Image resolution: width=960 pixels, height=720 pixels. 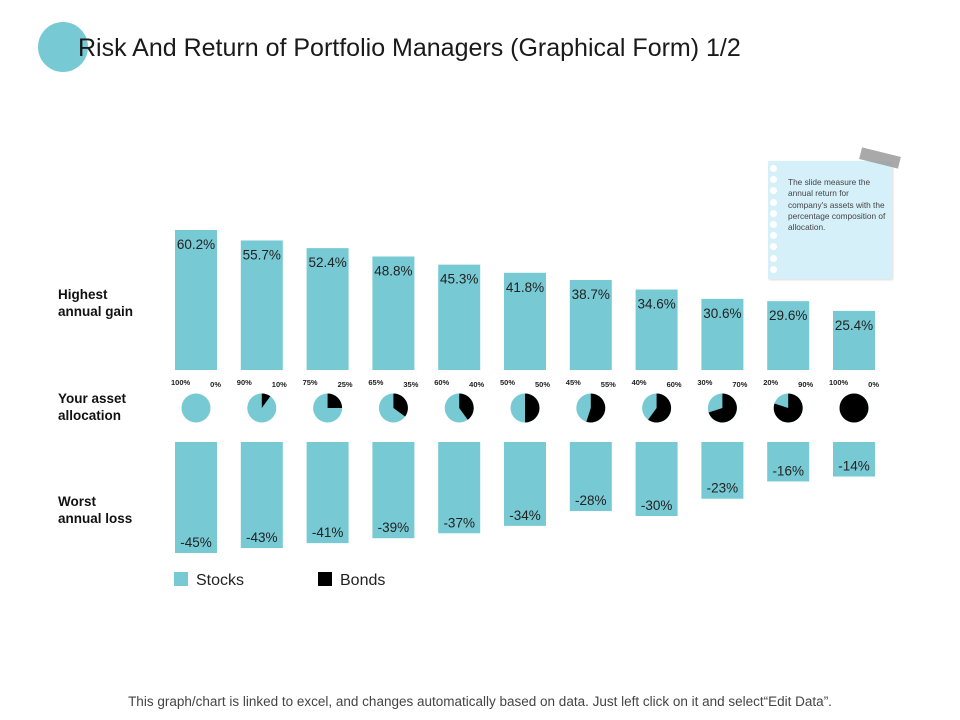 What do you see at coordinates (608, 384) in the screenshot?
I see `bonds-percent-label: 55%` at bounding box center [608, 384].